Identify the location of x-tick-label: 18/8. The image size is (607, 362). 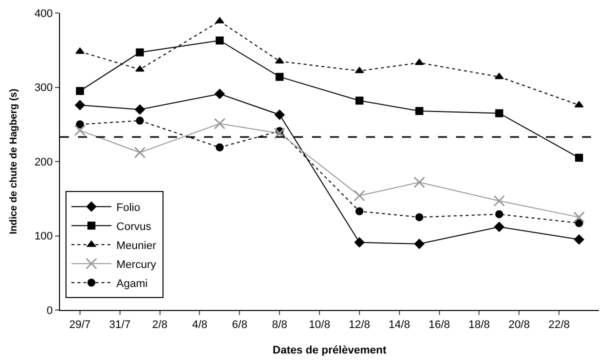
(479, 325).